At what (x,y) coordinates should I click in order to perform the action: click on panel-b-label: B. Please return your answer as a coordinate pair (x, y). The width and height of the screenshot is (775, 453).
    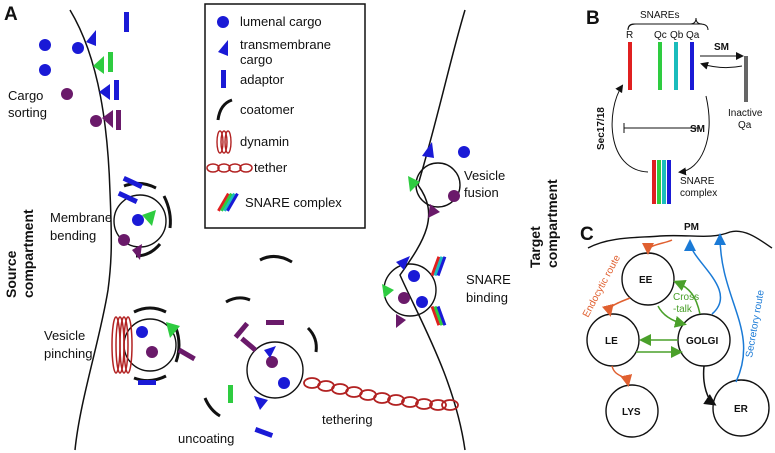
    Looking at the image, I should click on (593, 18).